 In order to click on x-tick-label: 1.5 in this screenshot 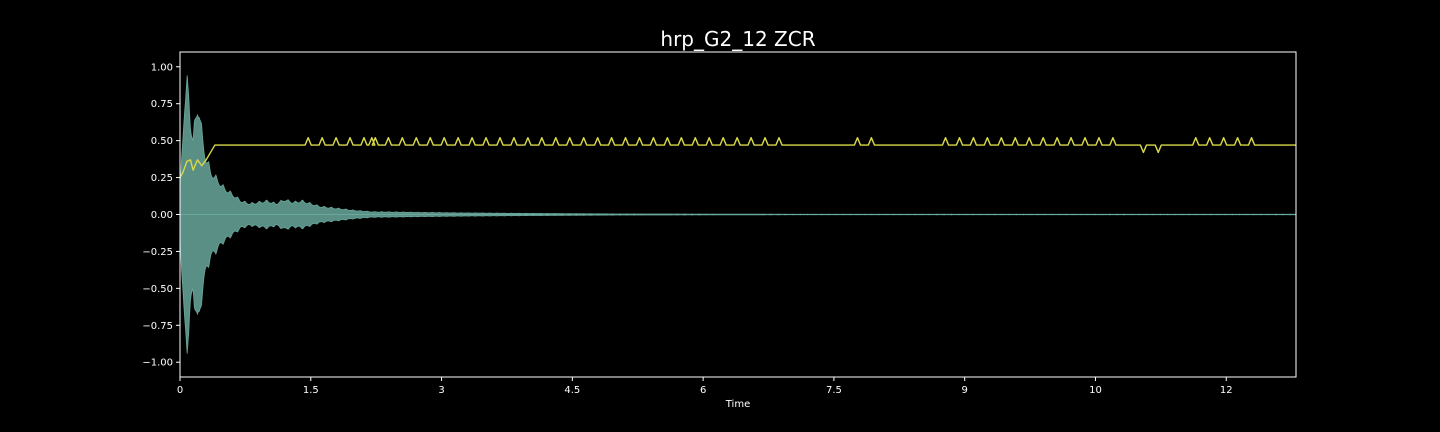, I will do `click(311, 390)`.